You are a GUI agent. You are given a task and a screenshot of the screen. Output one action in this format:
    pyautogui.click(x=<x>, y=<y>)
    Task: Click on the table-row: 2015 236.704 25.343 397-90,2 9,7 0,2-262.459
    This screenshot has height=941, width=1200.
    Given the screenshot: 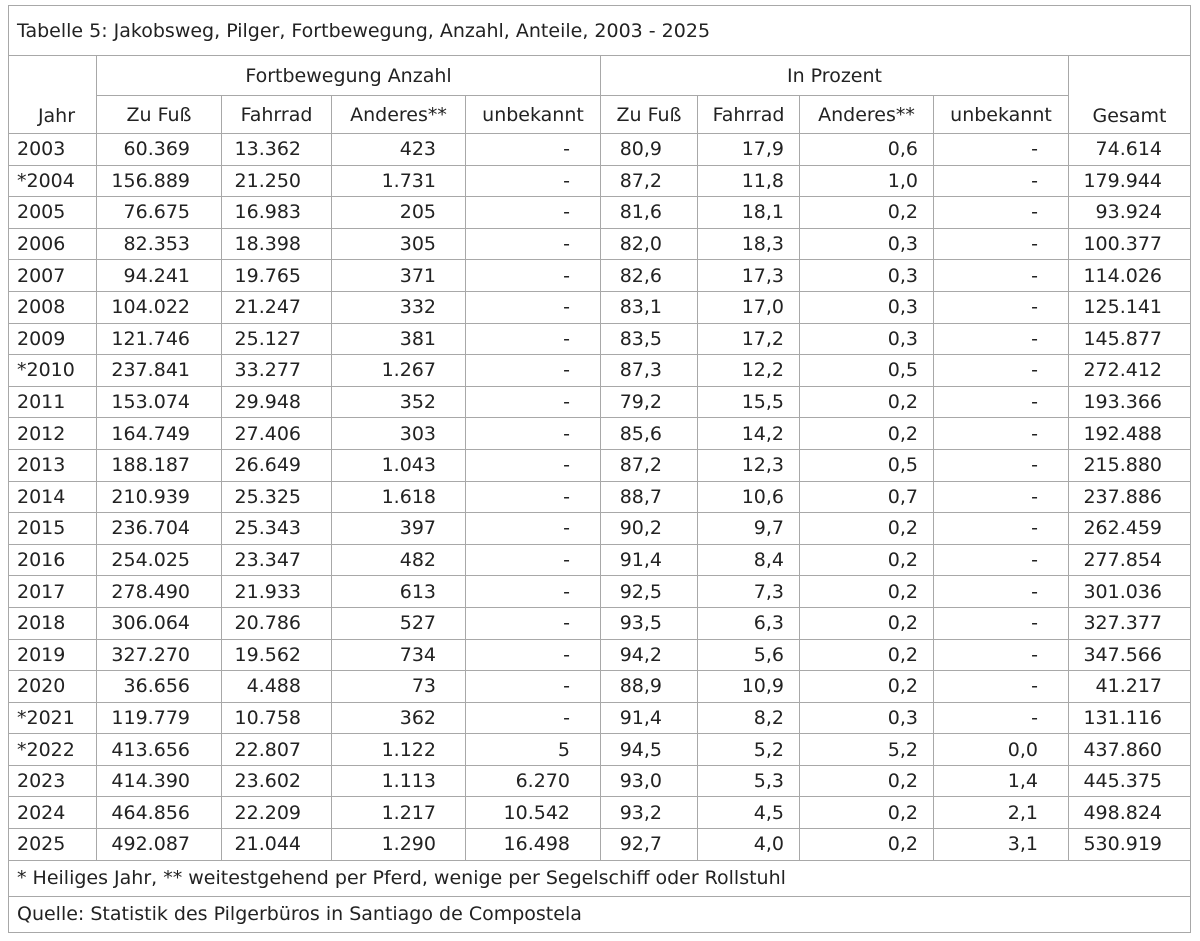 What is the action you would take?
    pyautogui.click(x=600, y=528)
    